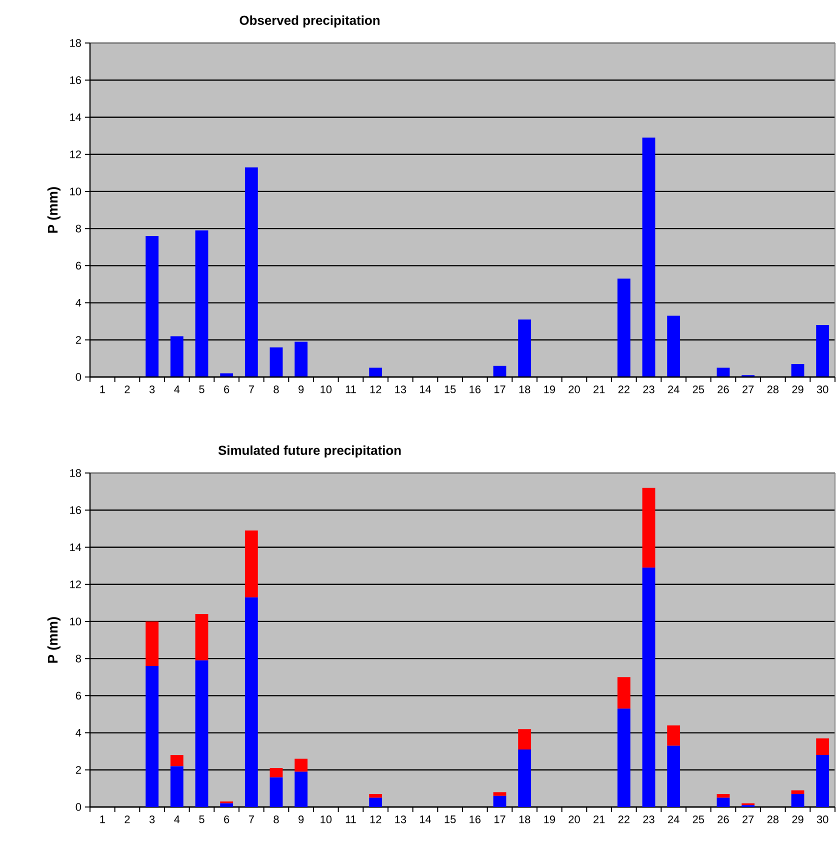  Describe the element at coordinates (78, 696) in the screenshot. I see `y-tick-label: 6` at that location.